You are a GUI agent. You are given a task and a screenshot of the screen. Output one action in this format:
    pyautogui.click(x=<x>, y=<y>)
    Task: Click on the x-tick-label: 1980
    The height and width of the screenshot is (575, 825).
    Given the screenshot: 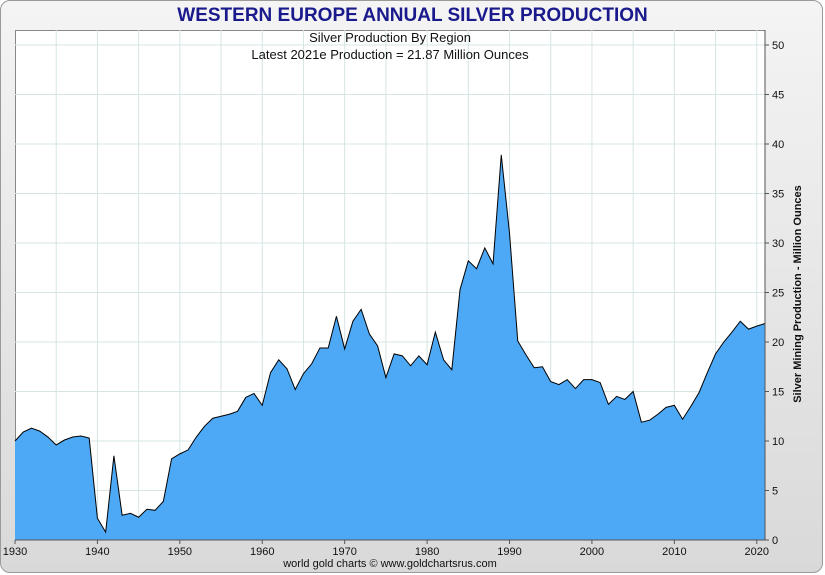 What is the action you would take?
    pyautogui.click(x=427, y=552)
    